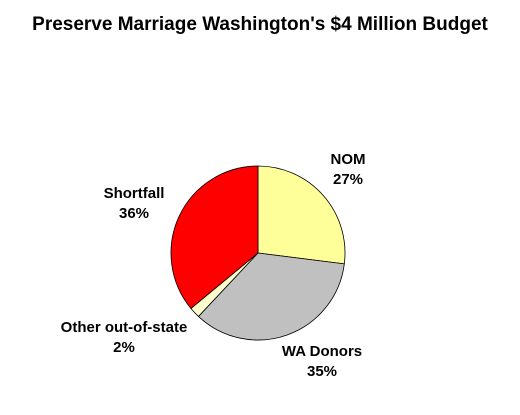  I want to click on slice-value-shortfall: 36%, so click(134, 213).